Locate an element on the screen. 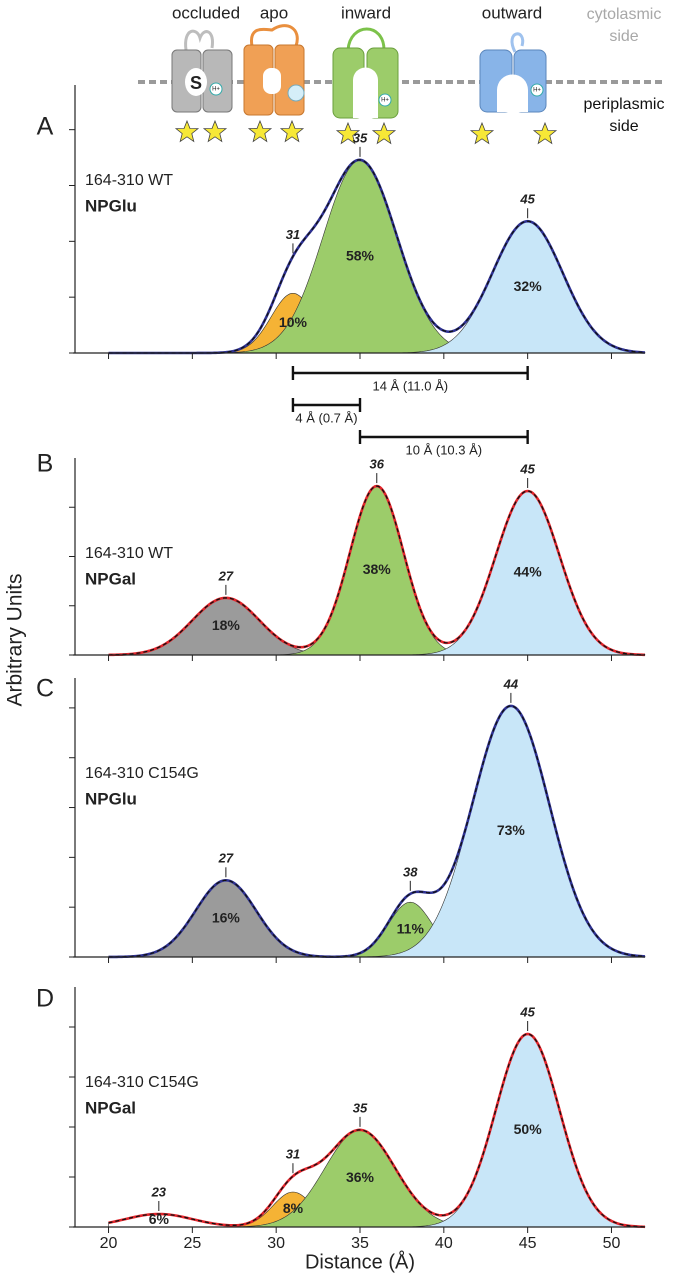 The width and height of the screenshot is (678, 1273). state-label: occluded is located at coordinates (206, 12).